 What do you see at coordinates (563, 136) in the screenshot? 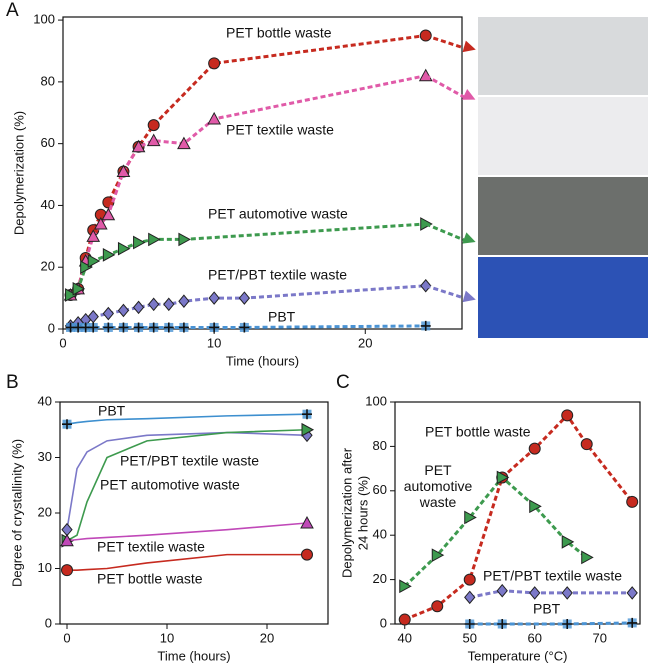
I see `photo-textile` at bounding box center [563, 136].